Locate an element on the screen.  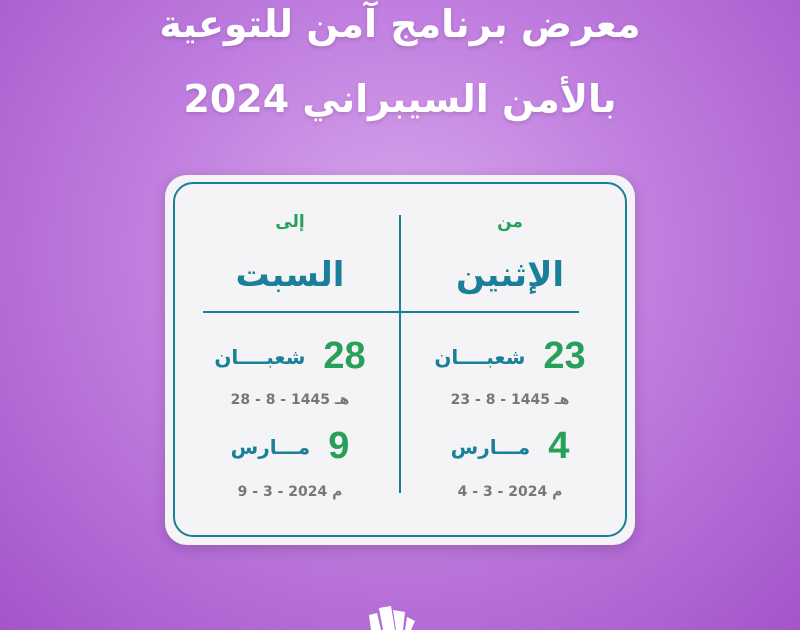
from-greg-date: م 2024 - 3 - 4 is located at coordinates (510, 492).